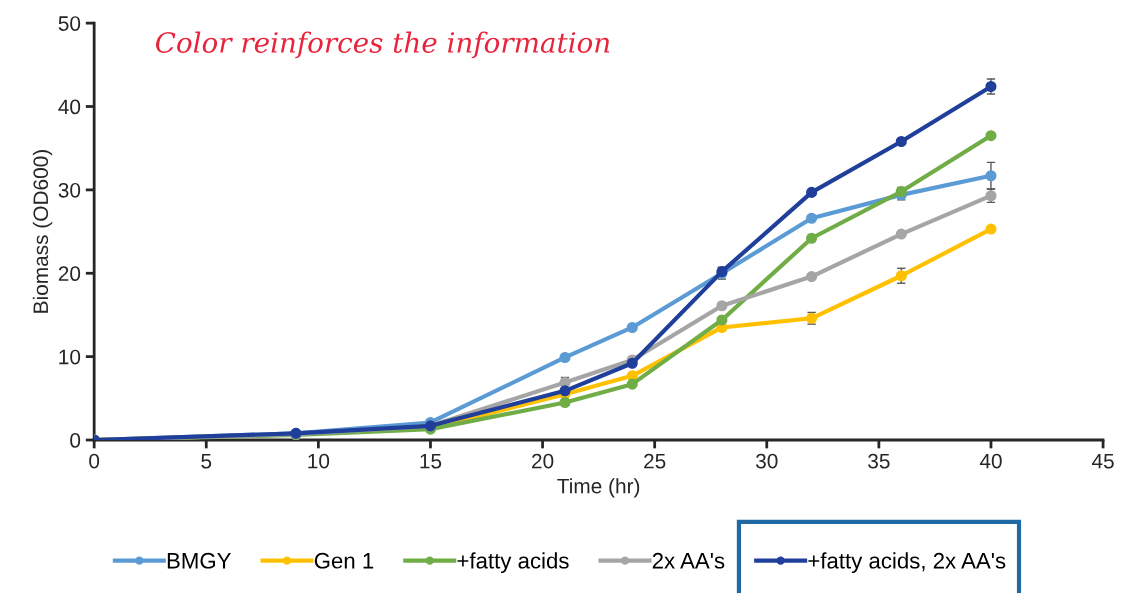  I want to click on y-tick-label: 20, so click(69, 274).